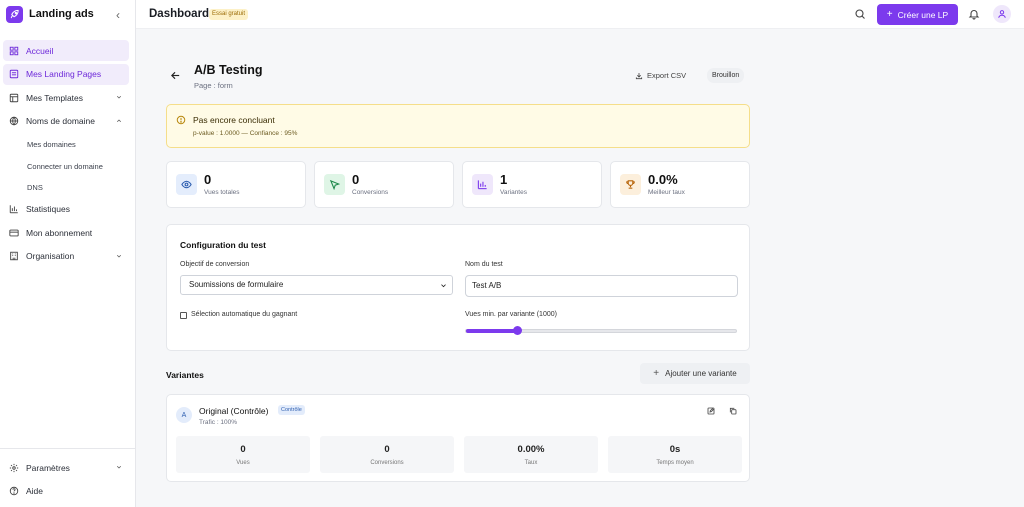 This screenshot has width=1024, height=507. What do you see at coordinates (68, 14) in the screenshot?
I see `brand: Landing ads ‹` at bounding box center [68, 14].